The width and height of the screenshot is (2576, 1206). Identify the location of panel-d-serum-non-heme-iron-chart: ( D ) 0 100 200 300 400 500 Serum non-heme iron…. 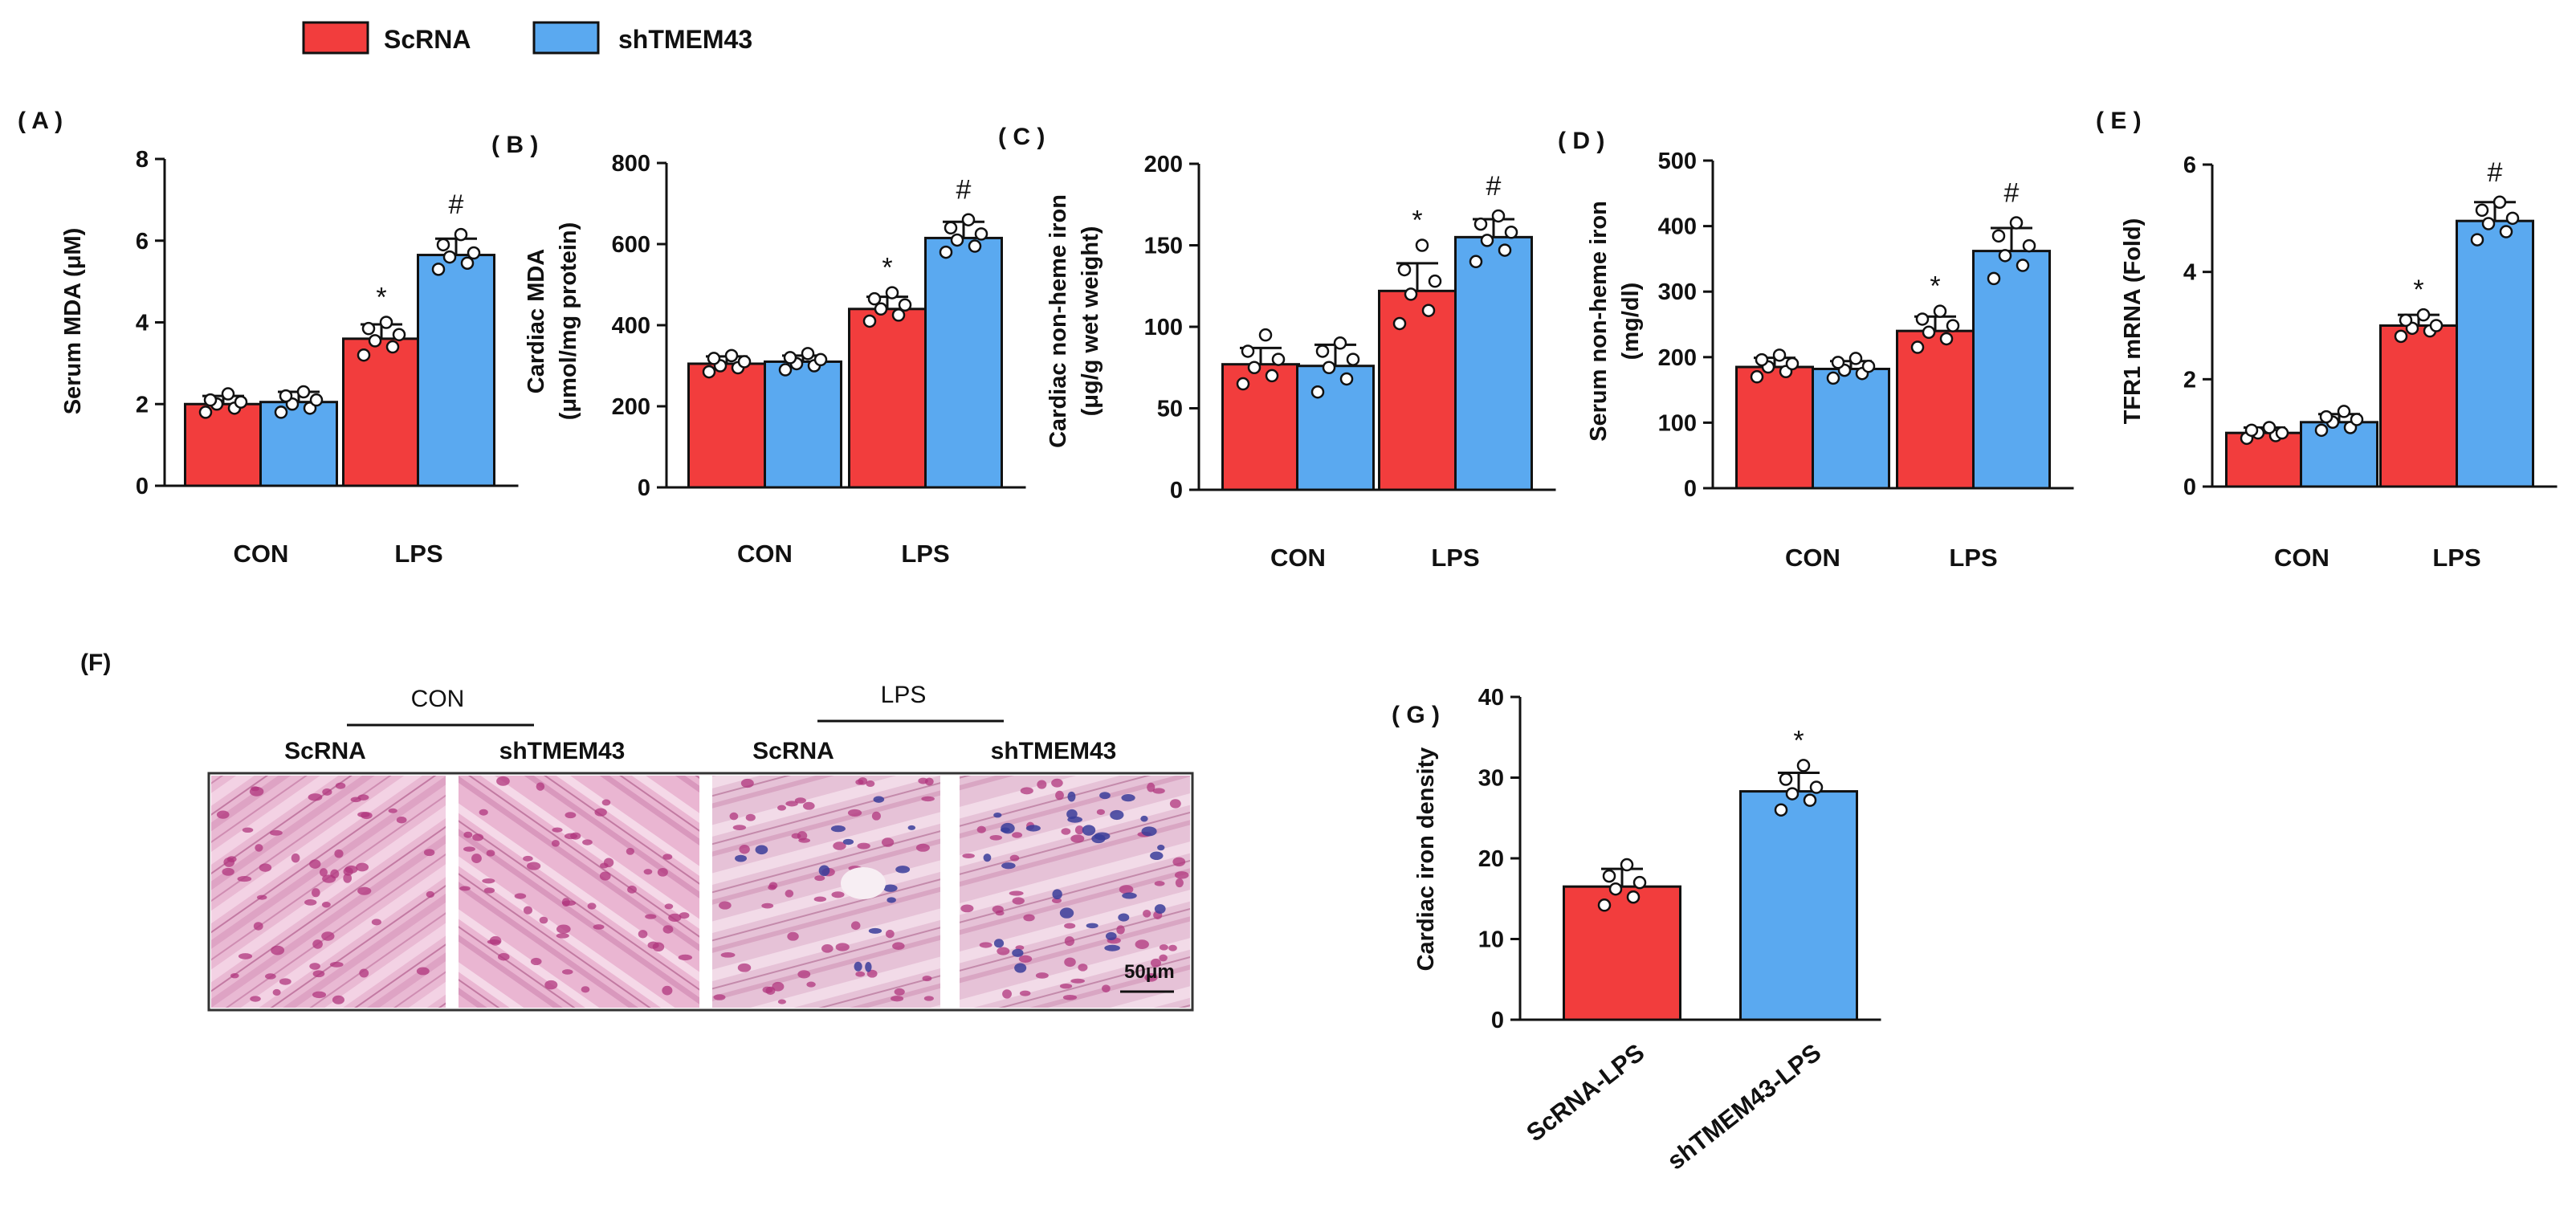
(1816, 350).